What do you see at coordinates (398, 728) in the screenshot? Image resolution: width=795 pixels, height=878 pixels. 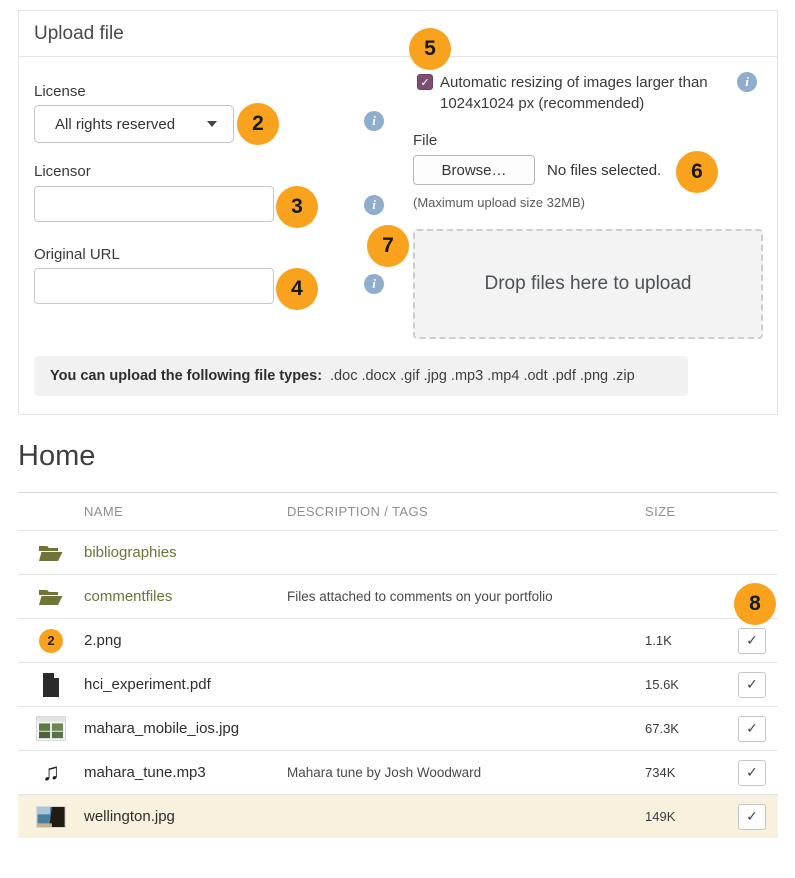 I see `table-row: mahara_mobile_ios.jpg 67.3K ✓` at bounding box center [398, 728].